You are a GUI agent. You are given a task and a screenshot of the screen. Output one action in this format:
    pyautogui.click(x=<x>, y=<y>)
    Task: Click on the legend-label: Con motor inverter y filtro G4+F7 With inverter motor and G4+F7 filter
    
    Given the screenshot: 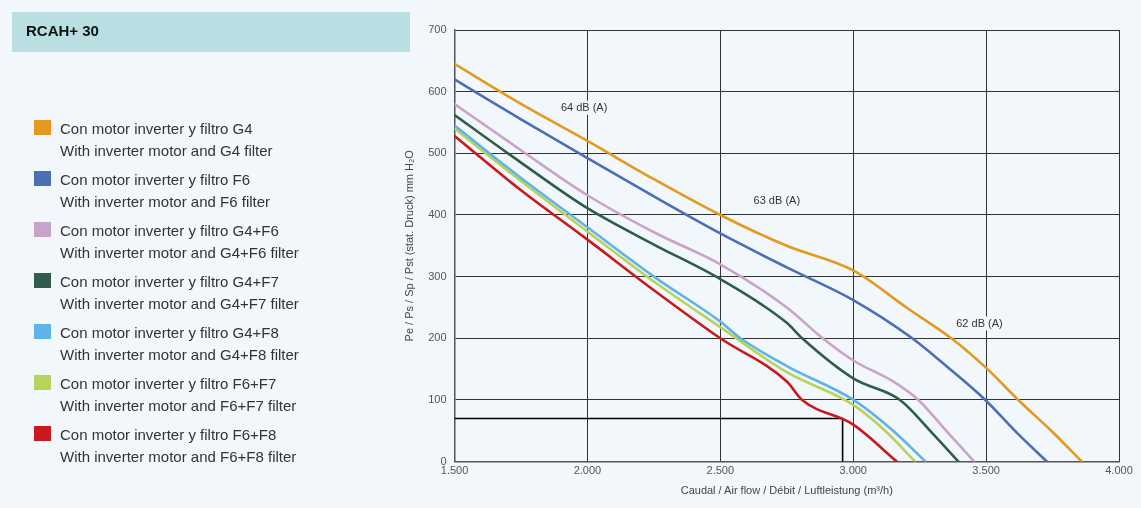 What is the action you would take?
    pyautogui.click(x=179, y=293)
    